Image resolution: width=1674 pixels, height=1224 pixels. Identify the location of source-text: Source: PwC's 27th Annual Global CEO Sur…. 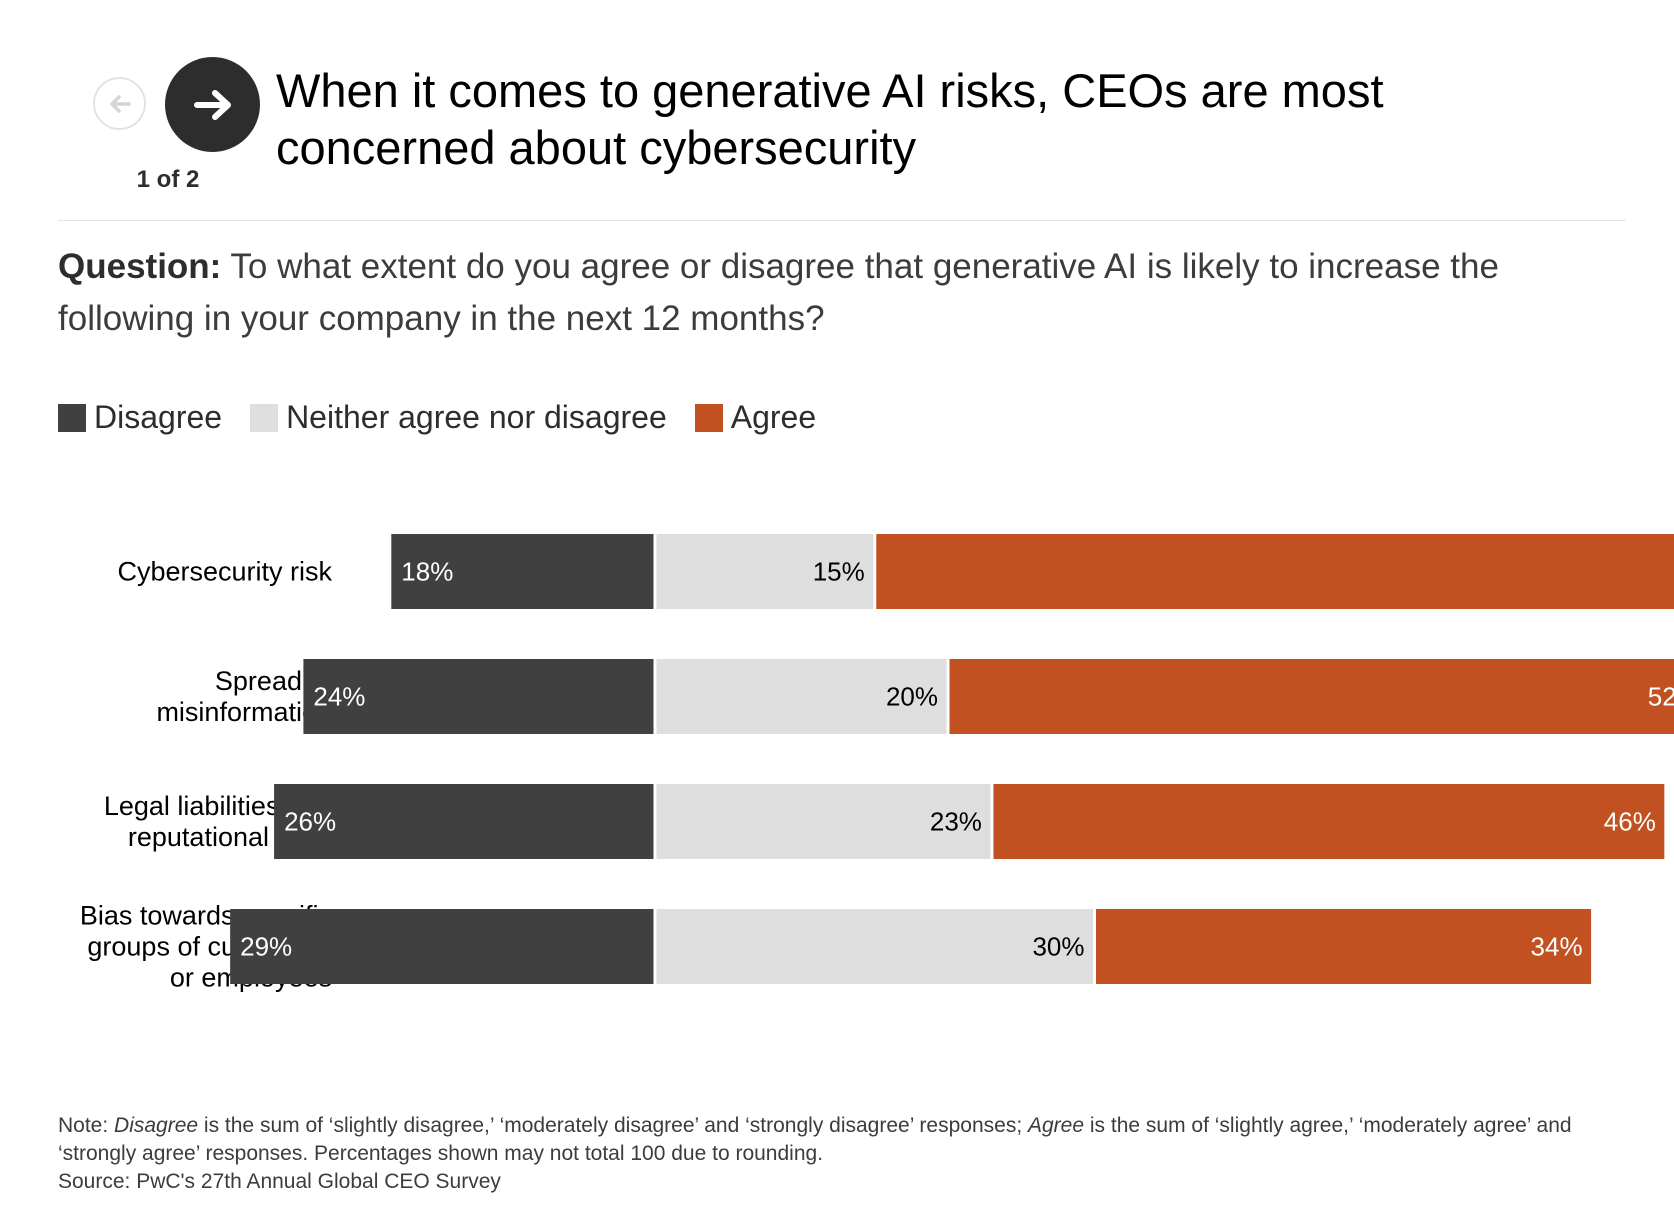
(279, 1181).